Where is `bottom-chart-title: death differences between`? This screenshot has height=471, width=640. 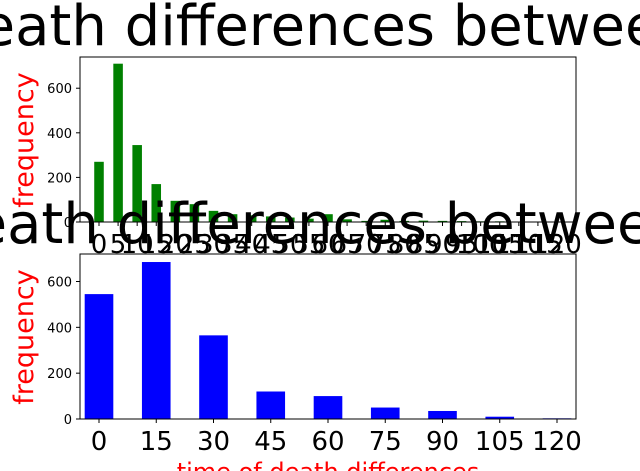 bottom-chart-title: death differences between is located at coordinates (320, 224).